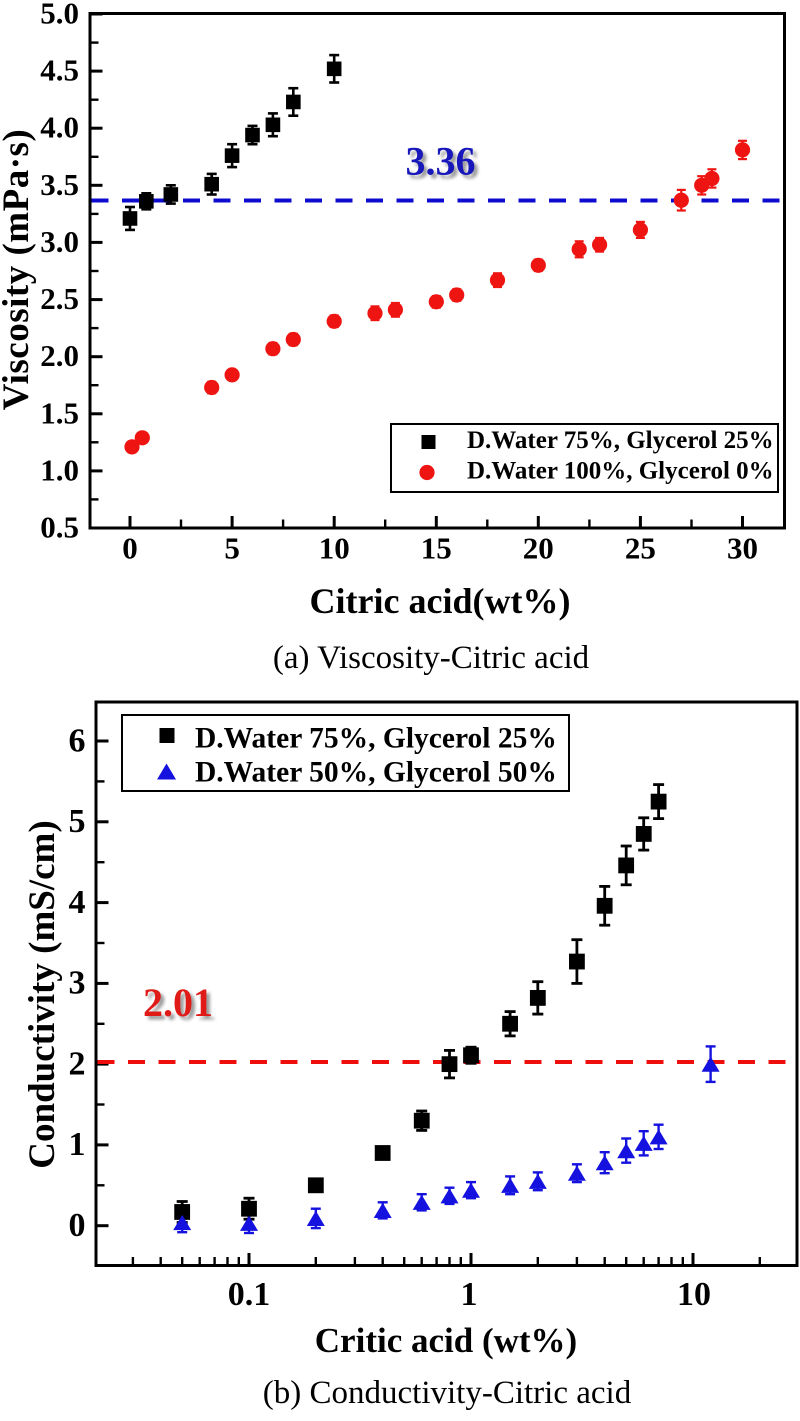 The height and width of the screenshot is (1421, 800). What do you see at coordinates (431, 658) in the screenshot?
I see `svg-text: (a) Viscosity-Citric acid` at bounding box center [431, 658].